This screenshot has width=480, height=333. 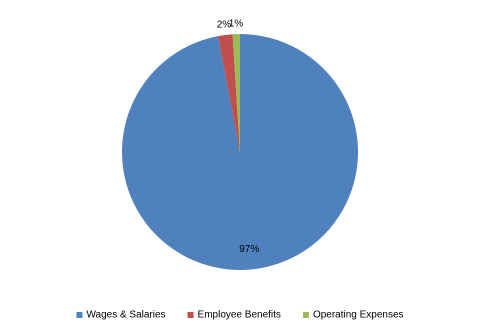 I want to click on legend-label: Operating Expenses, so click(x=358, y=315).